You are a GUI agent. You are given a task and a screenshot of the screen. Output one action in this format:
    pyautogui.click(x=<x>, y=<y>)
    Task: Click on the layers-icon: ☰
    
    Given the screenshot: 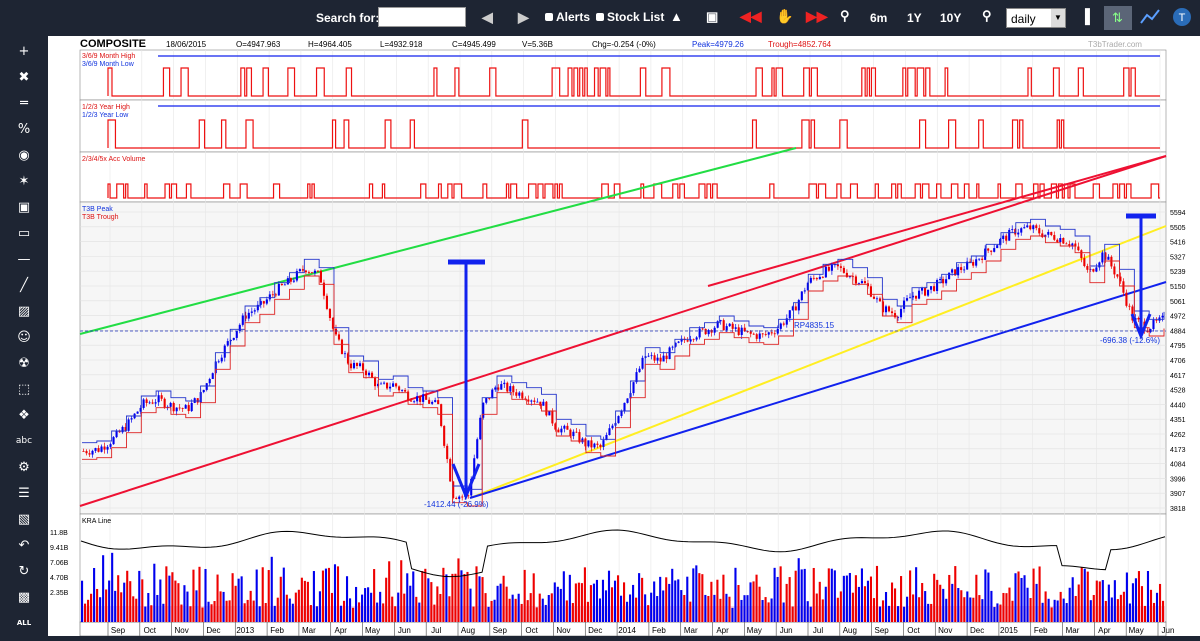 What is the action you would take?
    pyautogui.click(x=24, y=493)
    